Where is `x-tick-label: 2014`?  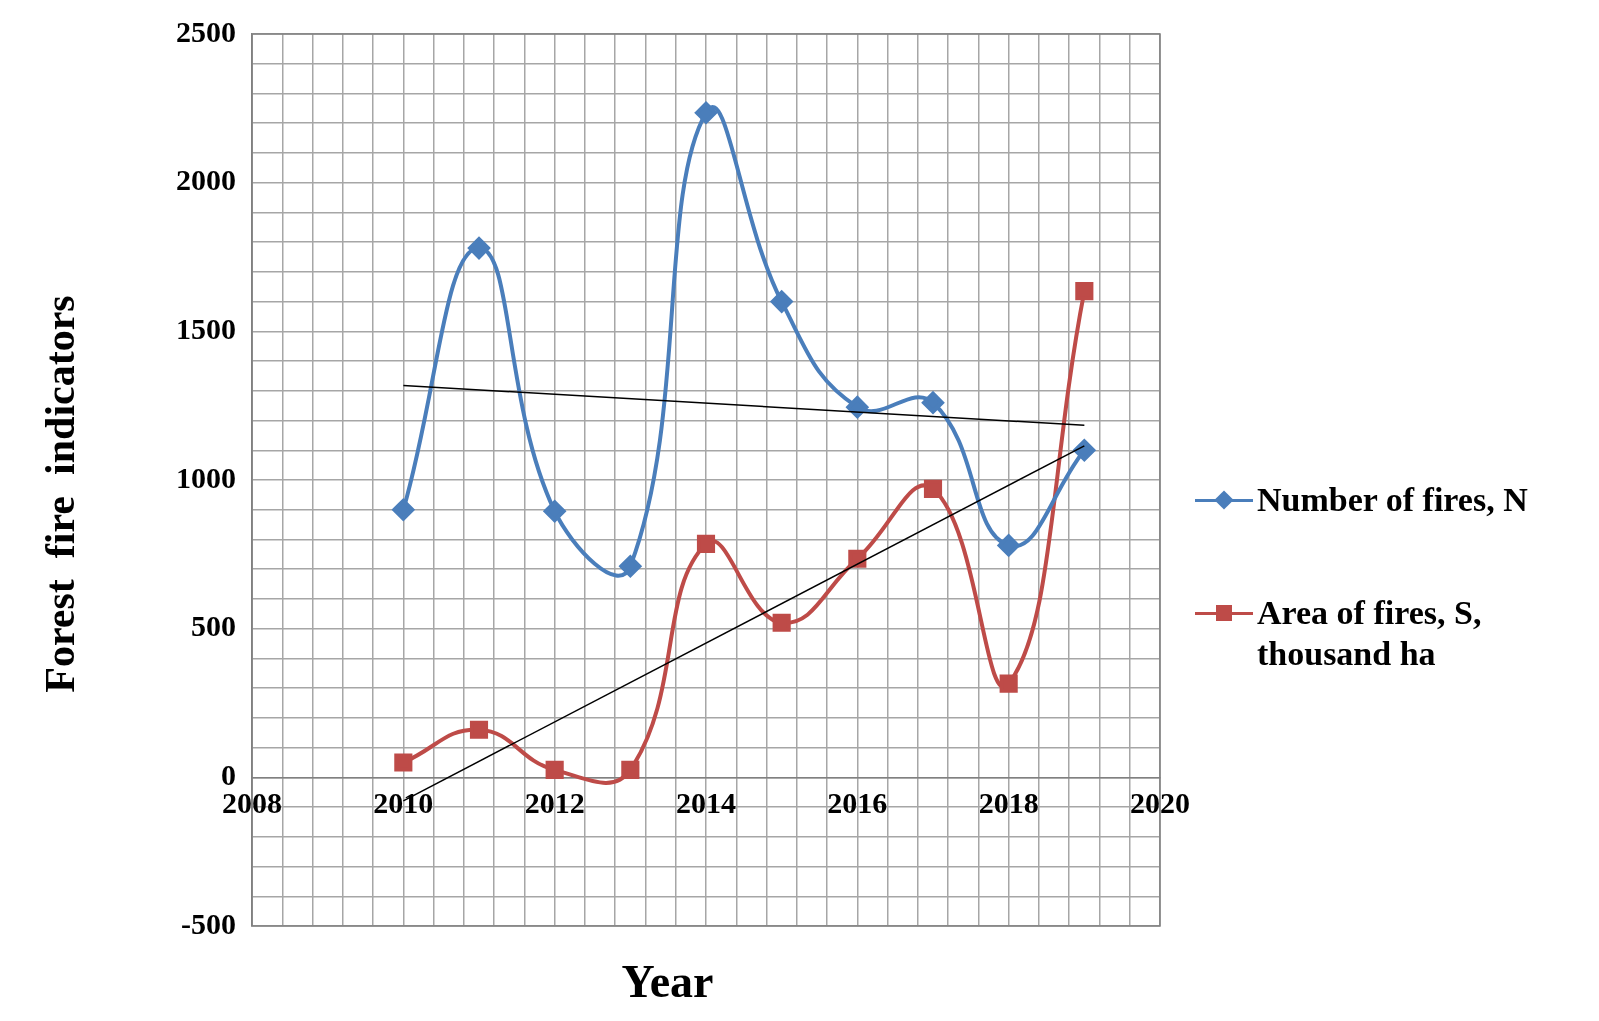 x-tick-label: 2014 is located at coordinates (706, 803).